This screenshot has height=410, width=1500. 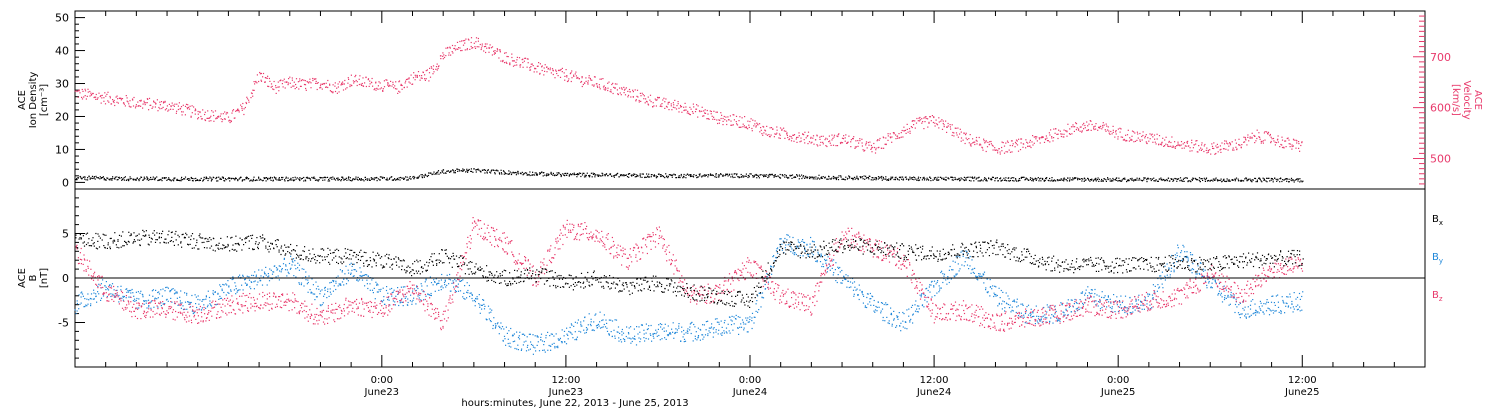 What do you see at coordinates (382, 392) in the screenshot?
I see `date-tick-label: June23` at bounding box center [382, 392].